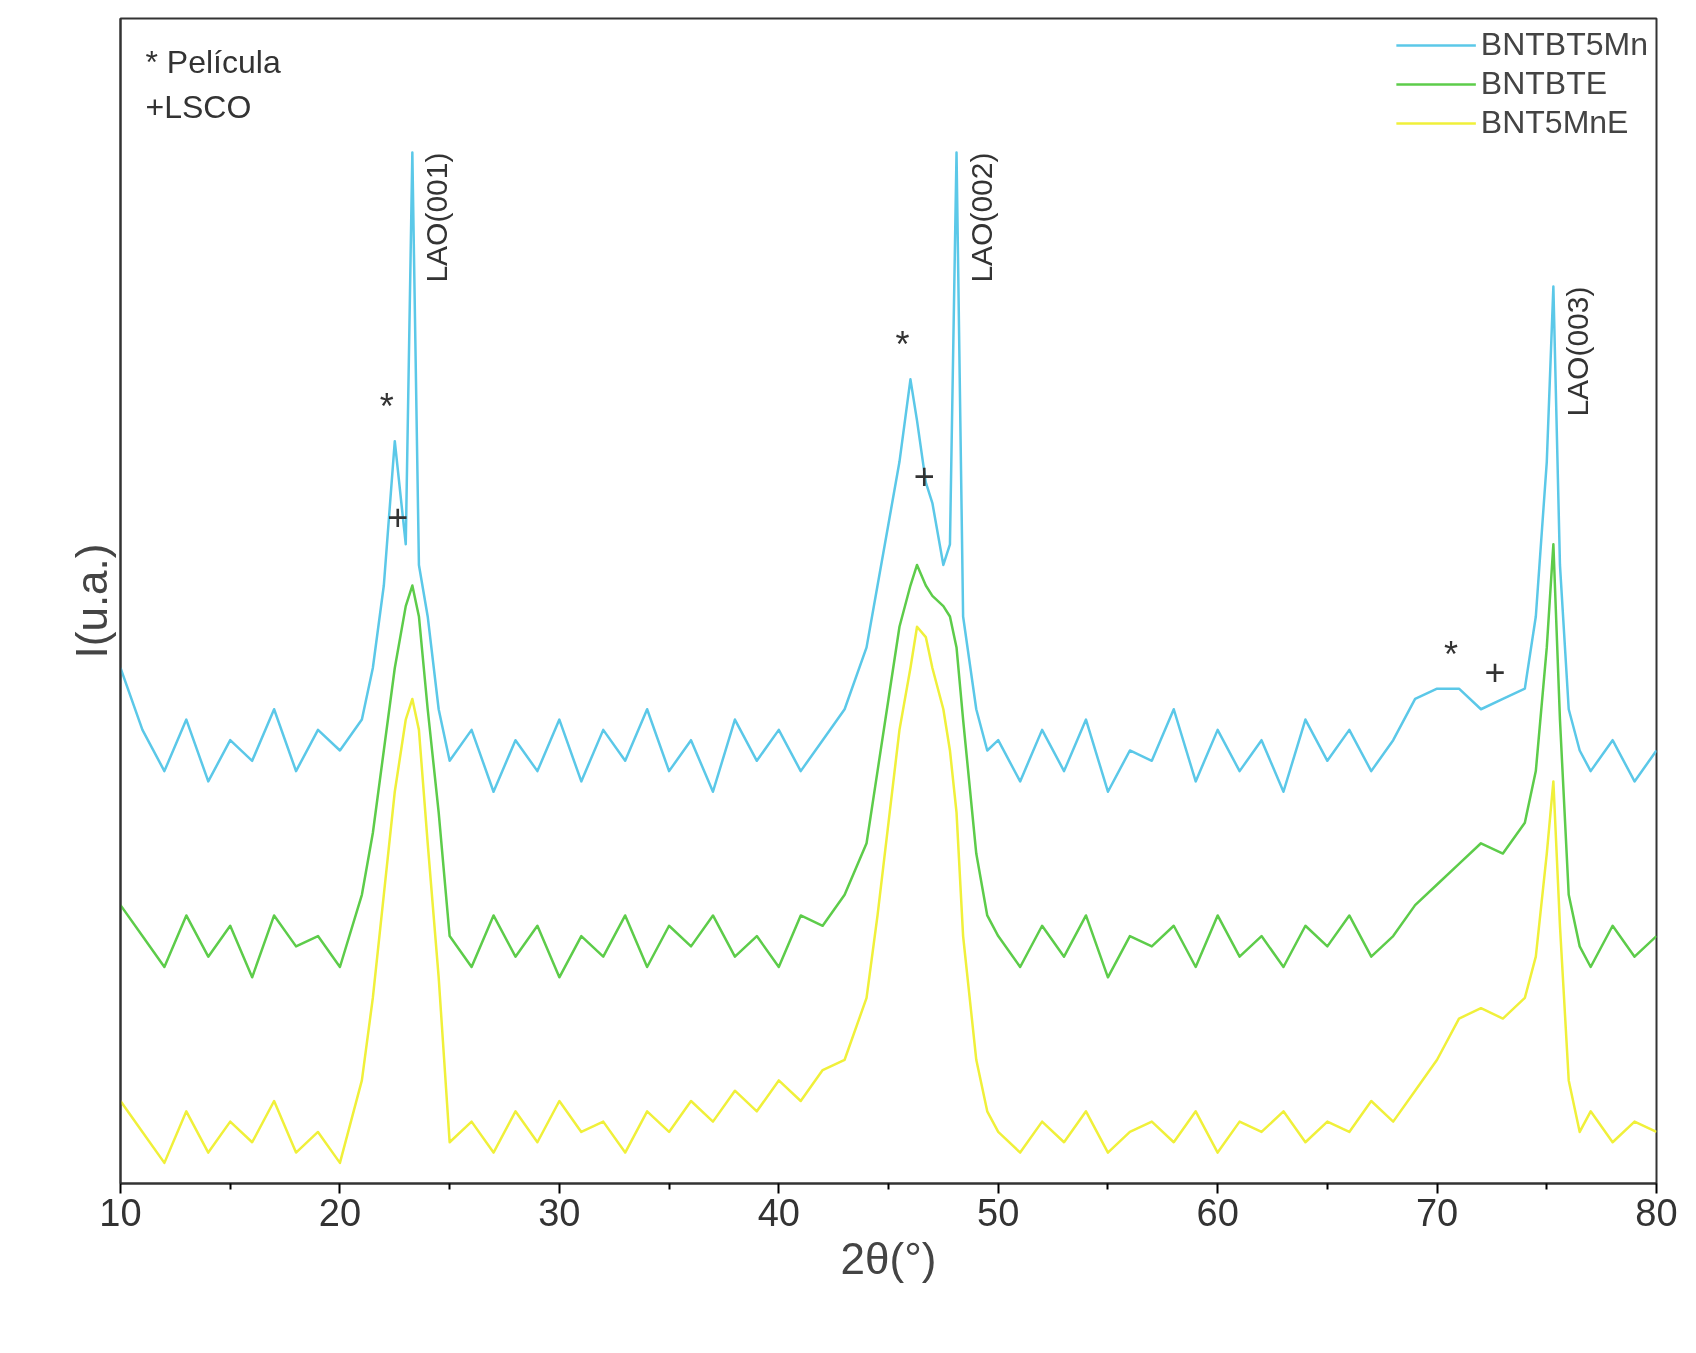  I want to click on text: * Película, so click(213, 61).